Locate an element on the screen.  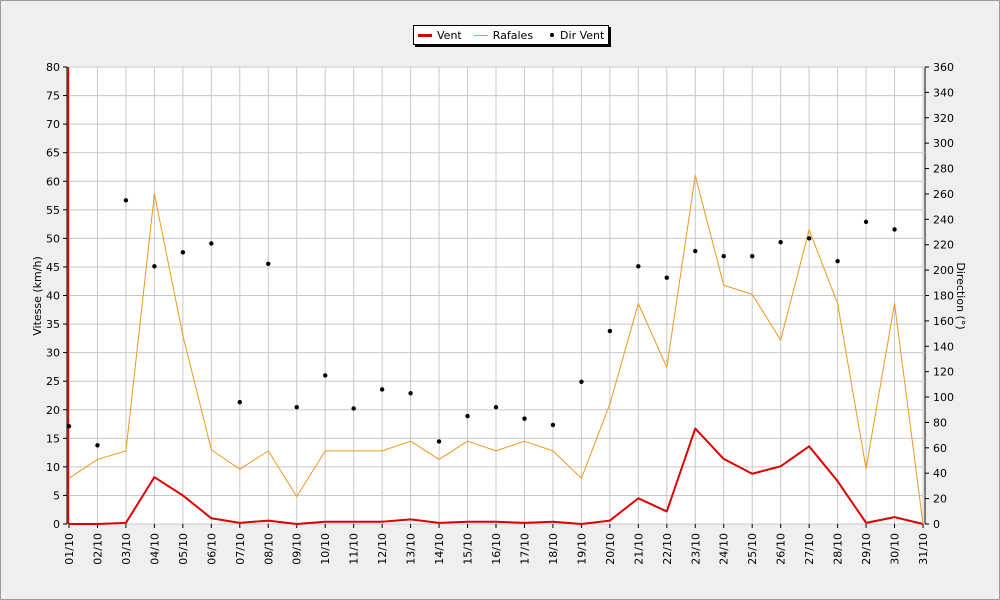
y2-tick-label: 100 is located at coordinates (943, 397).